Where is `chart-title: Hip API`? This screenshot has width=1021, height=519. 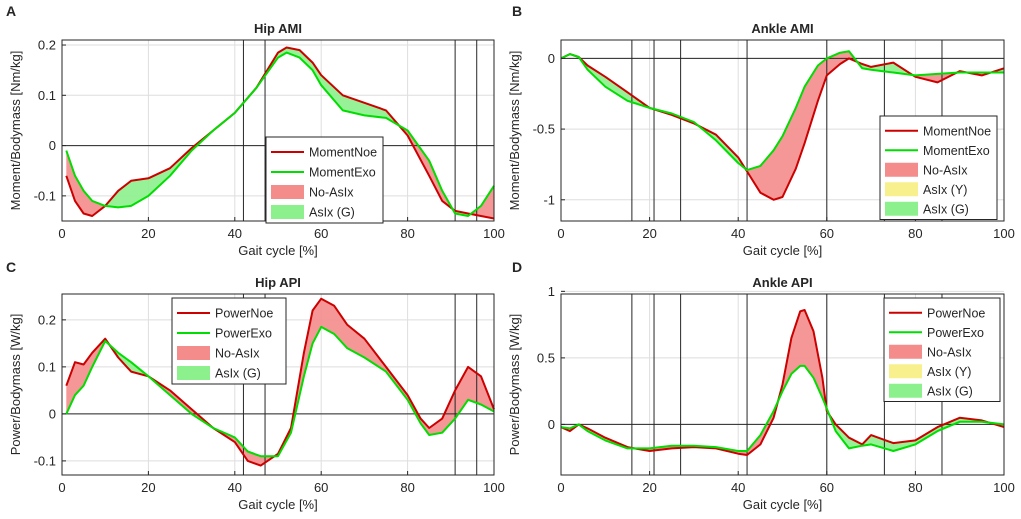 chart-title: Hip API is located at coordinates (278, 282).